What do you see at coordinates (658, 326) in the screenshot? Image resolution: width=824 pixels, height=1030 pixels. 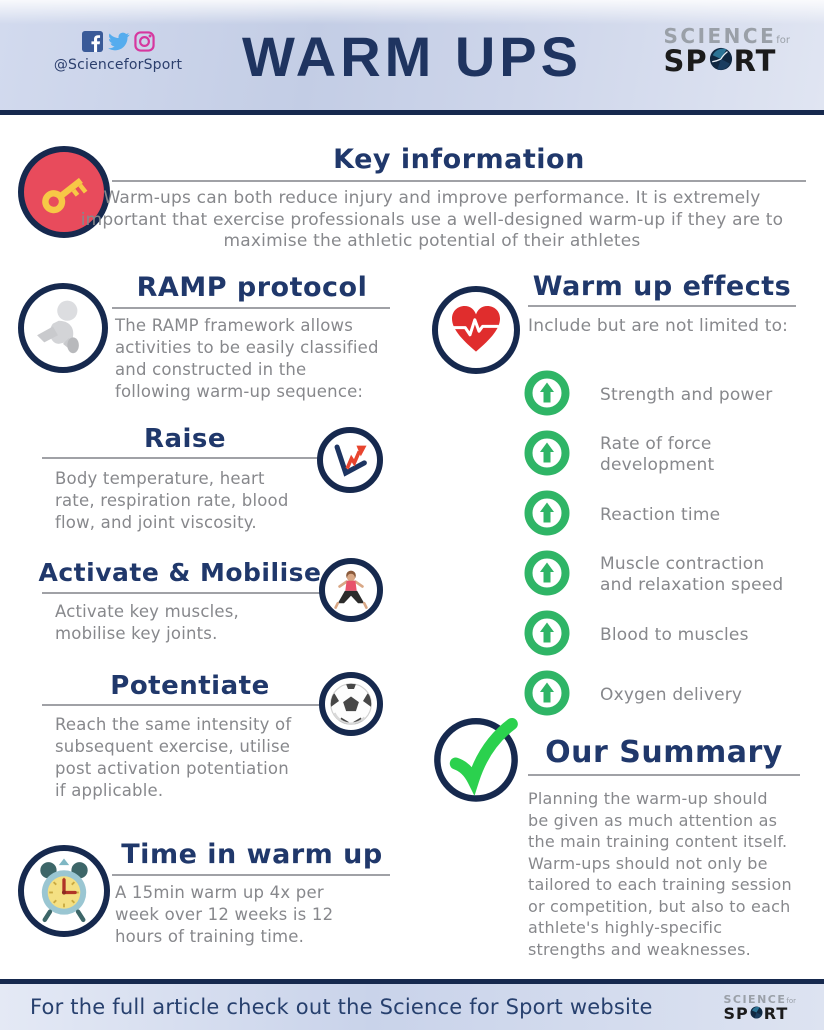 I see `warm-up-effects-intro: Include but are not limited to:` at bounding box center [658, 326].